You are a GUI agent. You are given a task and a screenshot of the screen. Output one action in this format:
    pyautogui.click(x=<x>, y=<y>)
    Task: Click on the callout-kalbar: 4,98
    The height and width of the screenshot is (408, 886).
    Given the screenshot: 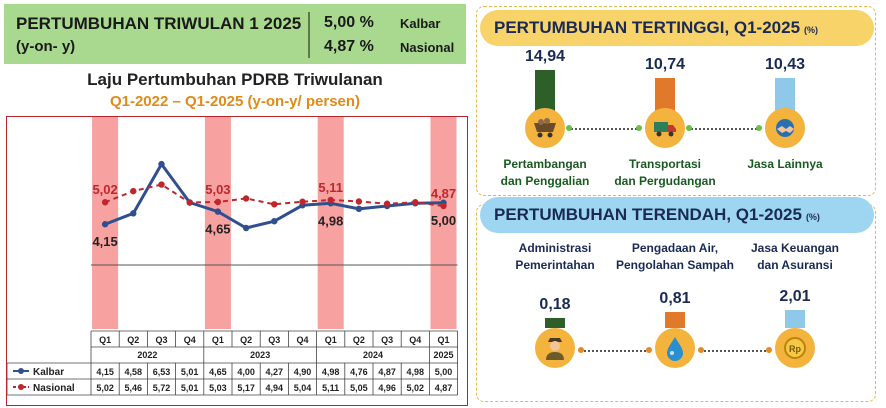 What is the action you would take?
    pyautogui.click(x=330, y=220)
    